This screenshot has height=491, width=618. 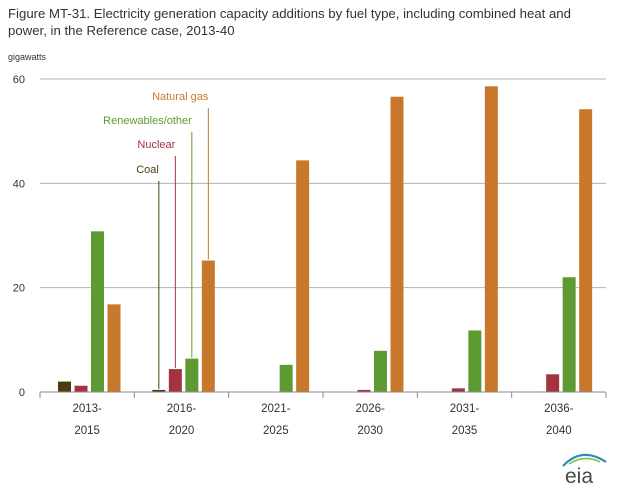 What do you see at coordinates (465, 431) in the screenshot?
I see `x-tick-label: 2035` at bounding box center [465, 431].